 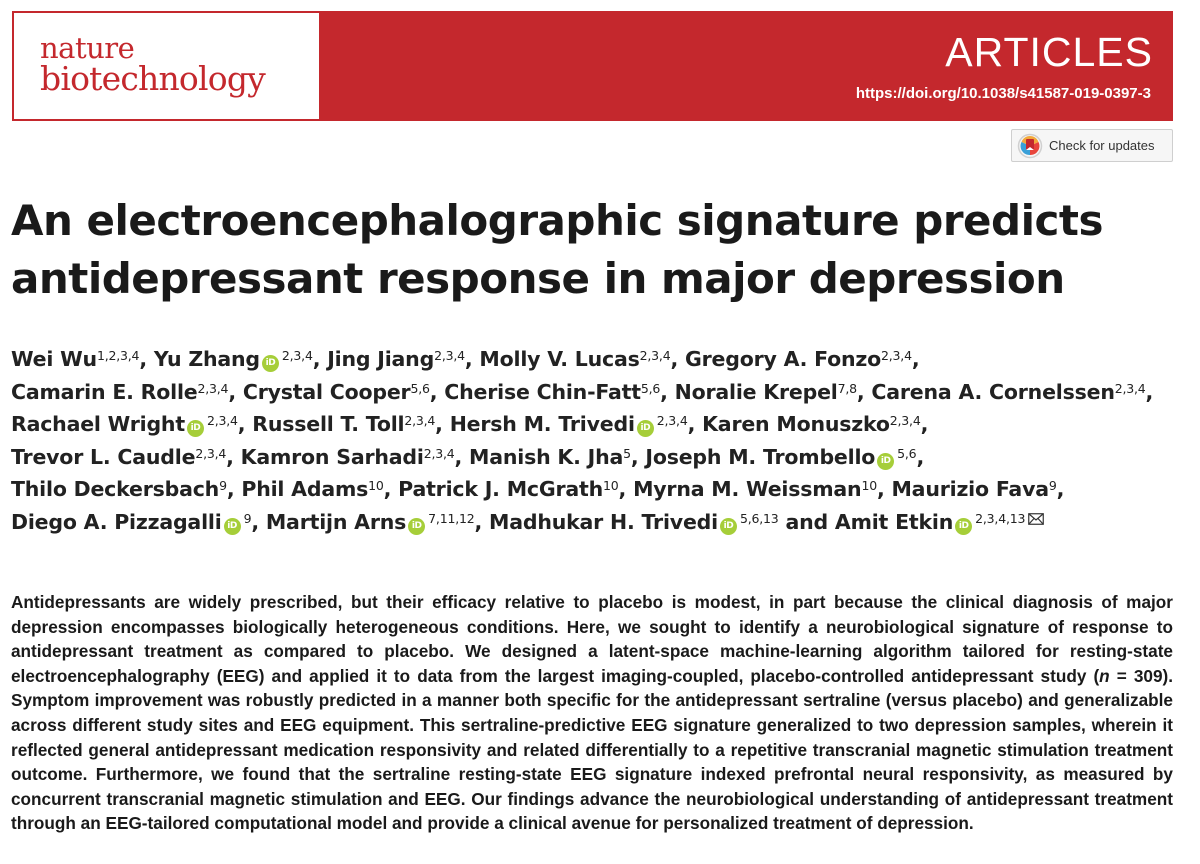 I want to click on author-affiliations: 5, so click(x=627, y=453).